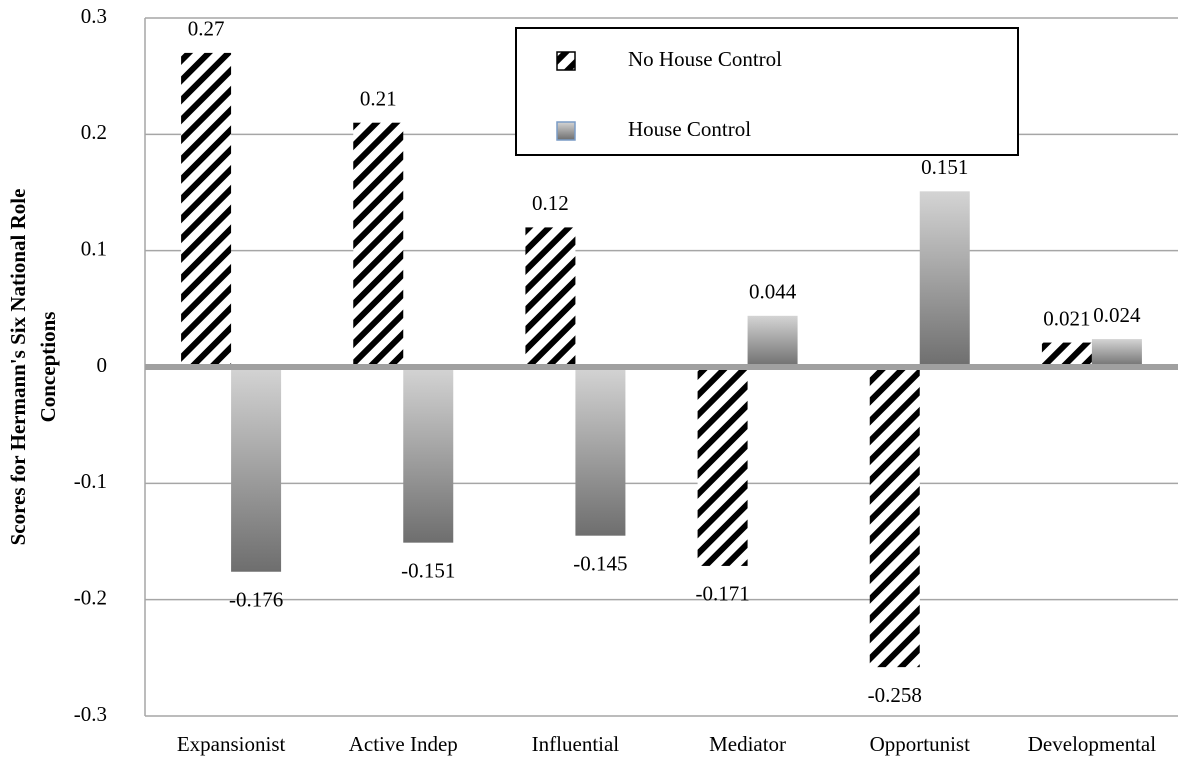 Image resolution: width=1185 pixels, height=769 pixels. What do you see at coordinates (206, 29) in the screenshot?
I see `data-label: 0.27` at bounding box center [206, 29].